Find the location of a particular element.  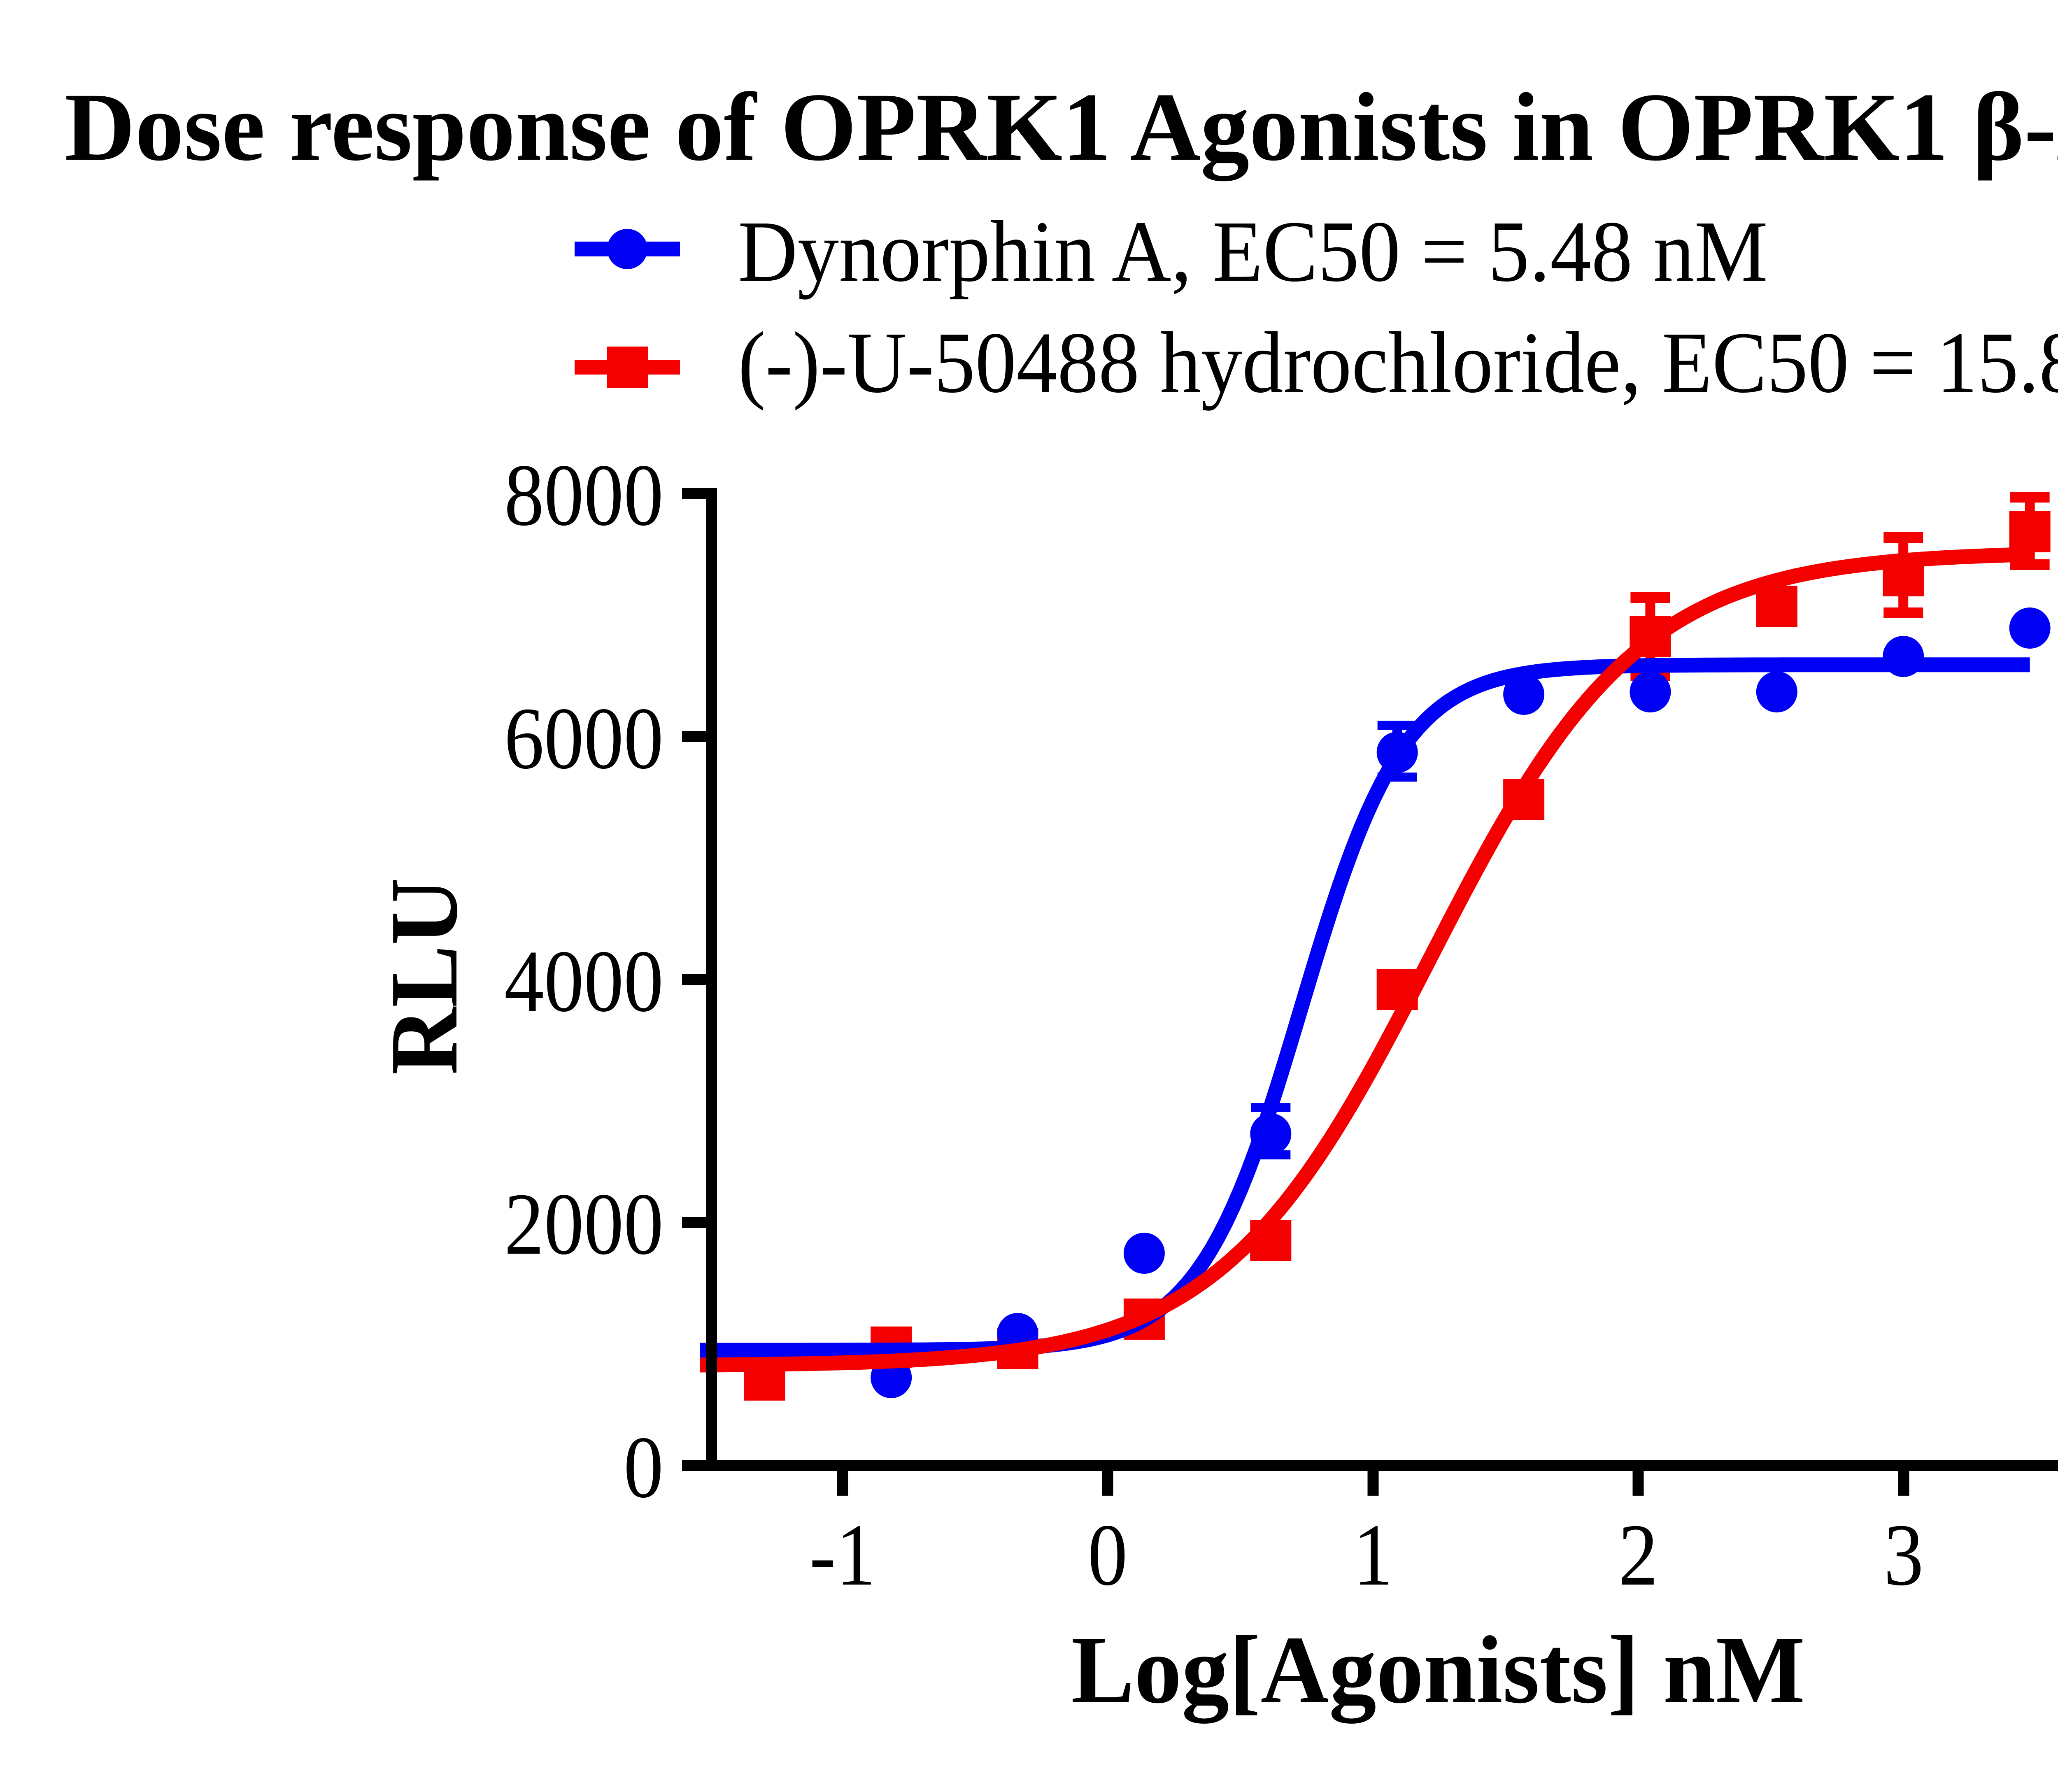

svg-text: 1 is located at coordinates (1373, 1555).